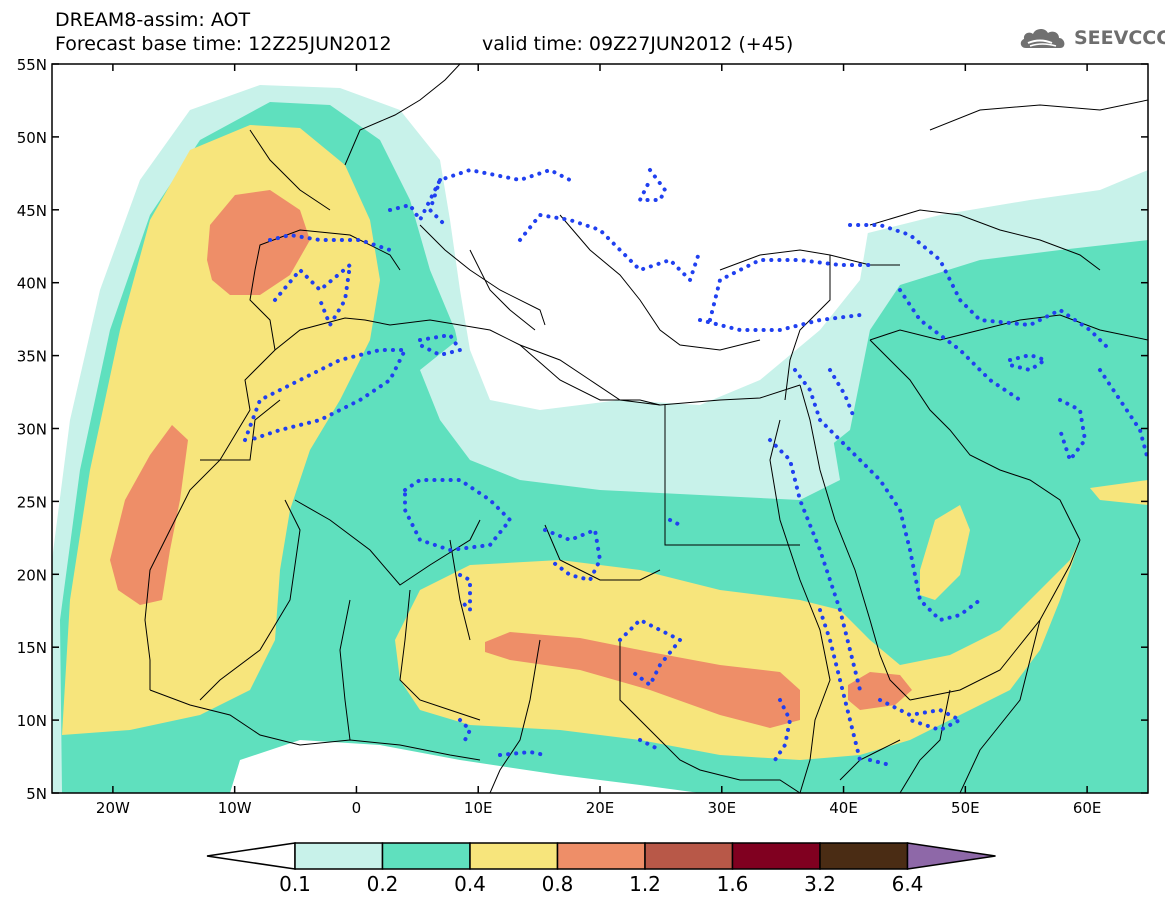 This screenshot has height=905, width=1165. I want to click on clear-area-sahel-south, so click(465, 766).